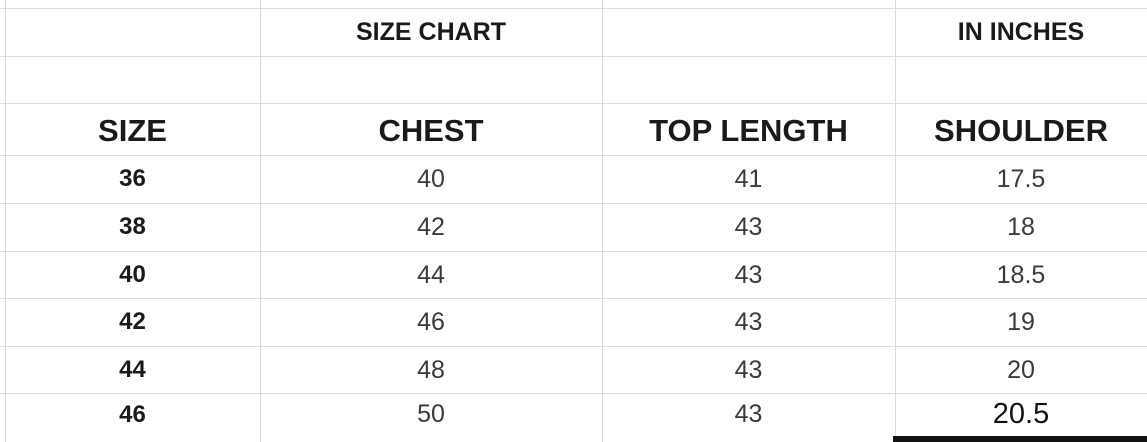 Image resolution: width=1147 pixels, height=442 pixels. What do you see at coordinates (431, 414) in the screenshot?
I see `cell-chest: 50` at bounding box center [431, 414].